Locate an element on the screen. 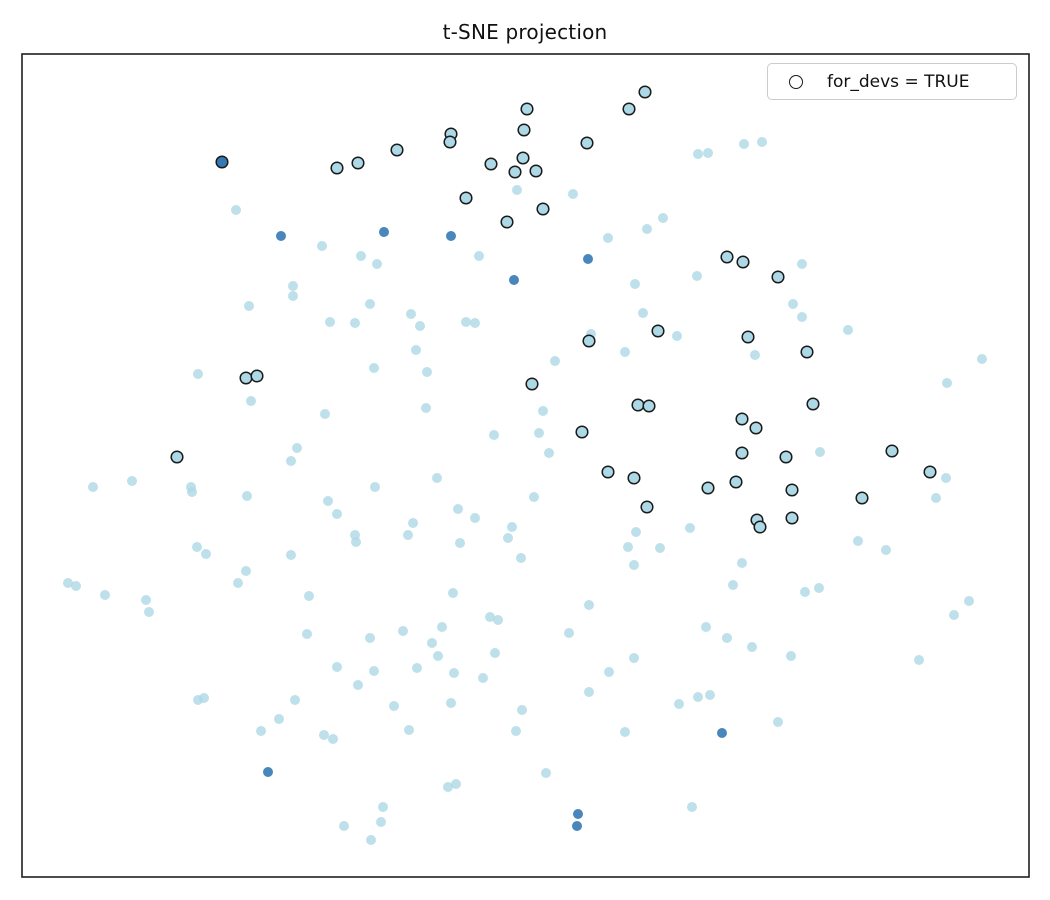 This screenshot has width=1050, height=900. open-circle-icon is located at coordinates (796, 81).